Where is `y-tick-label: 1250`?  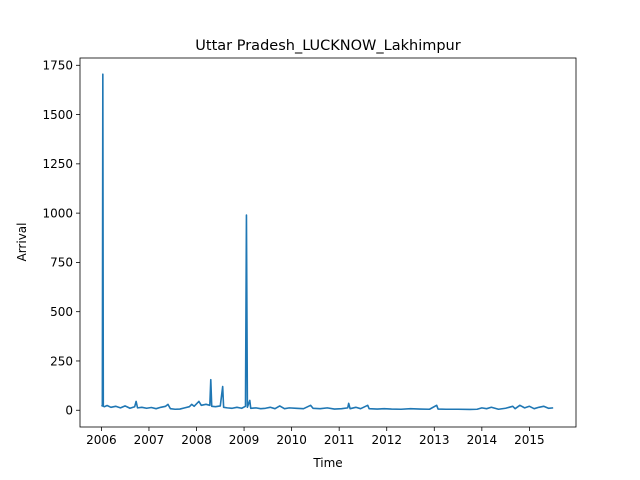
y-tick-label: 1250 is located at coordinates (57, 164).